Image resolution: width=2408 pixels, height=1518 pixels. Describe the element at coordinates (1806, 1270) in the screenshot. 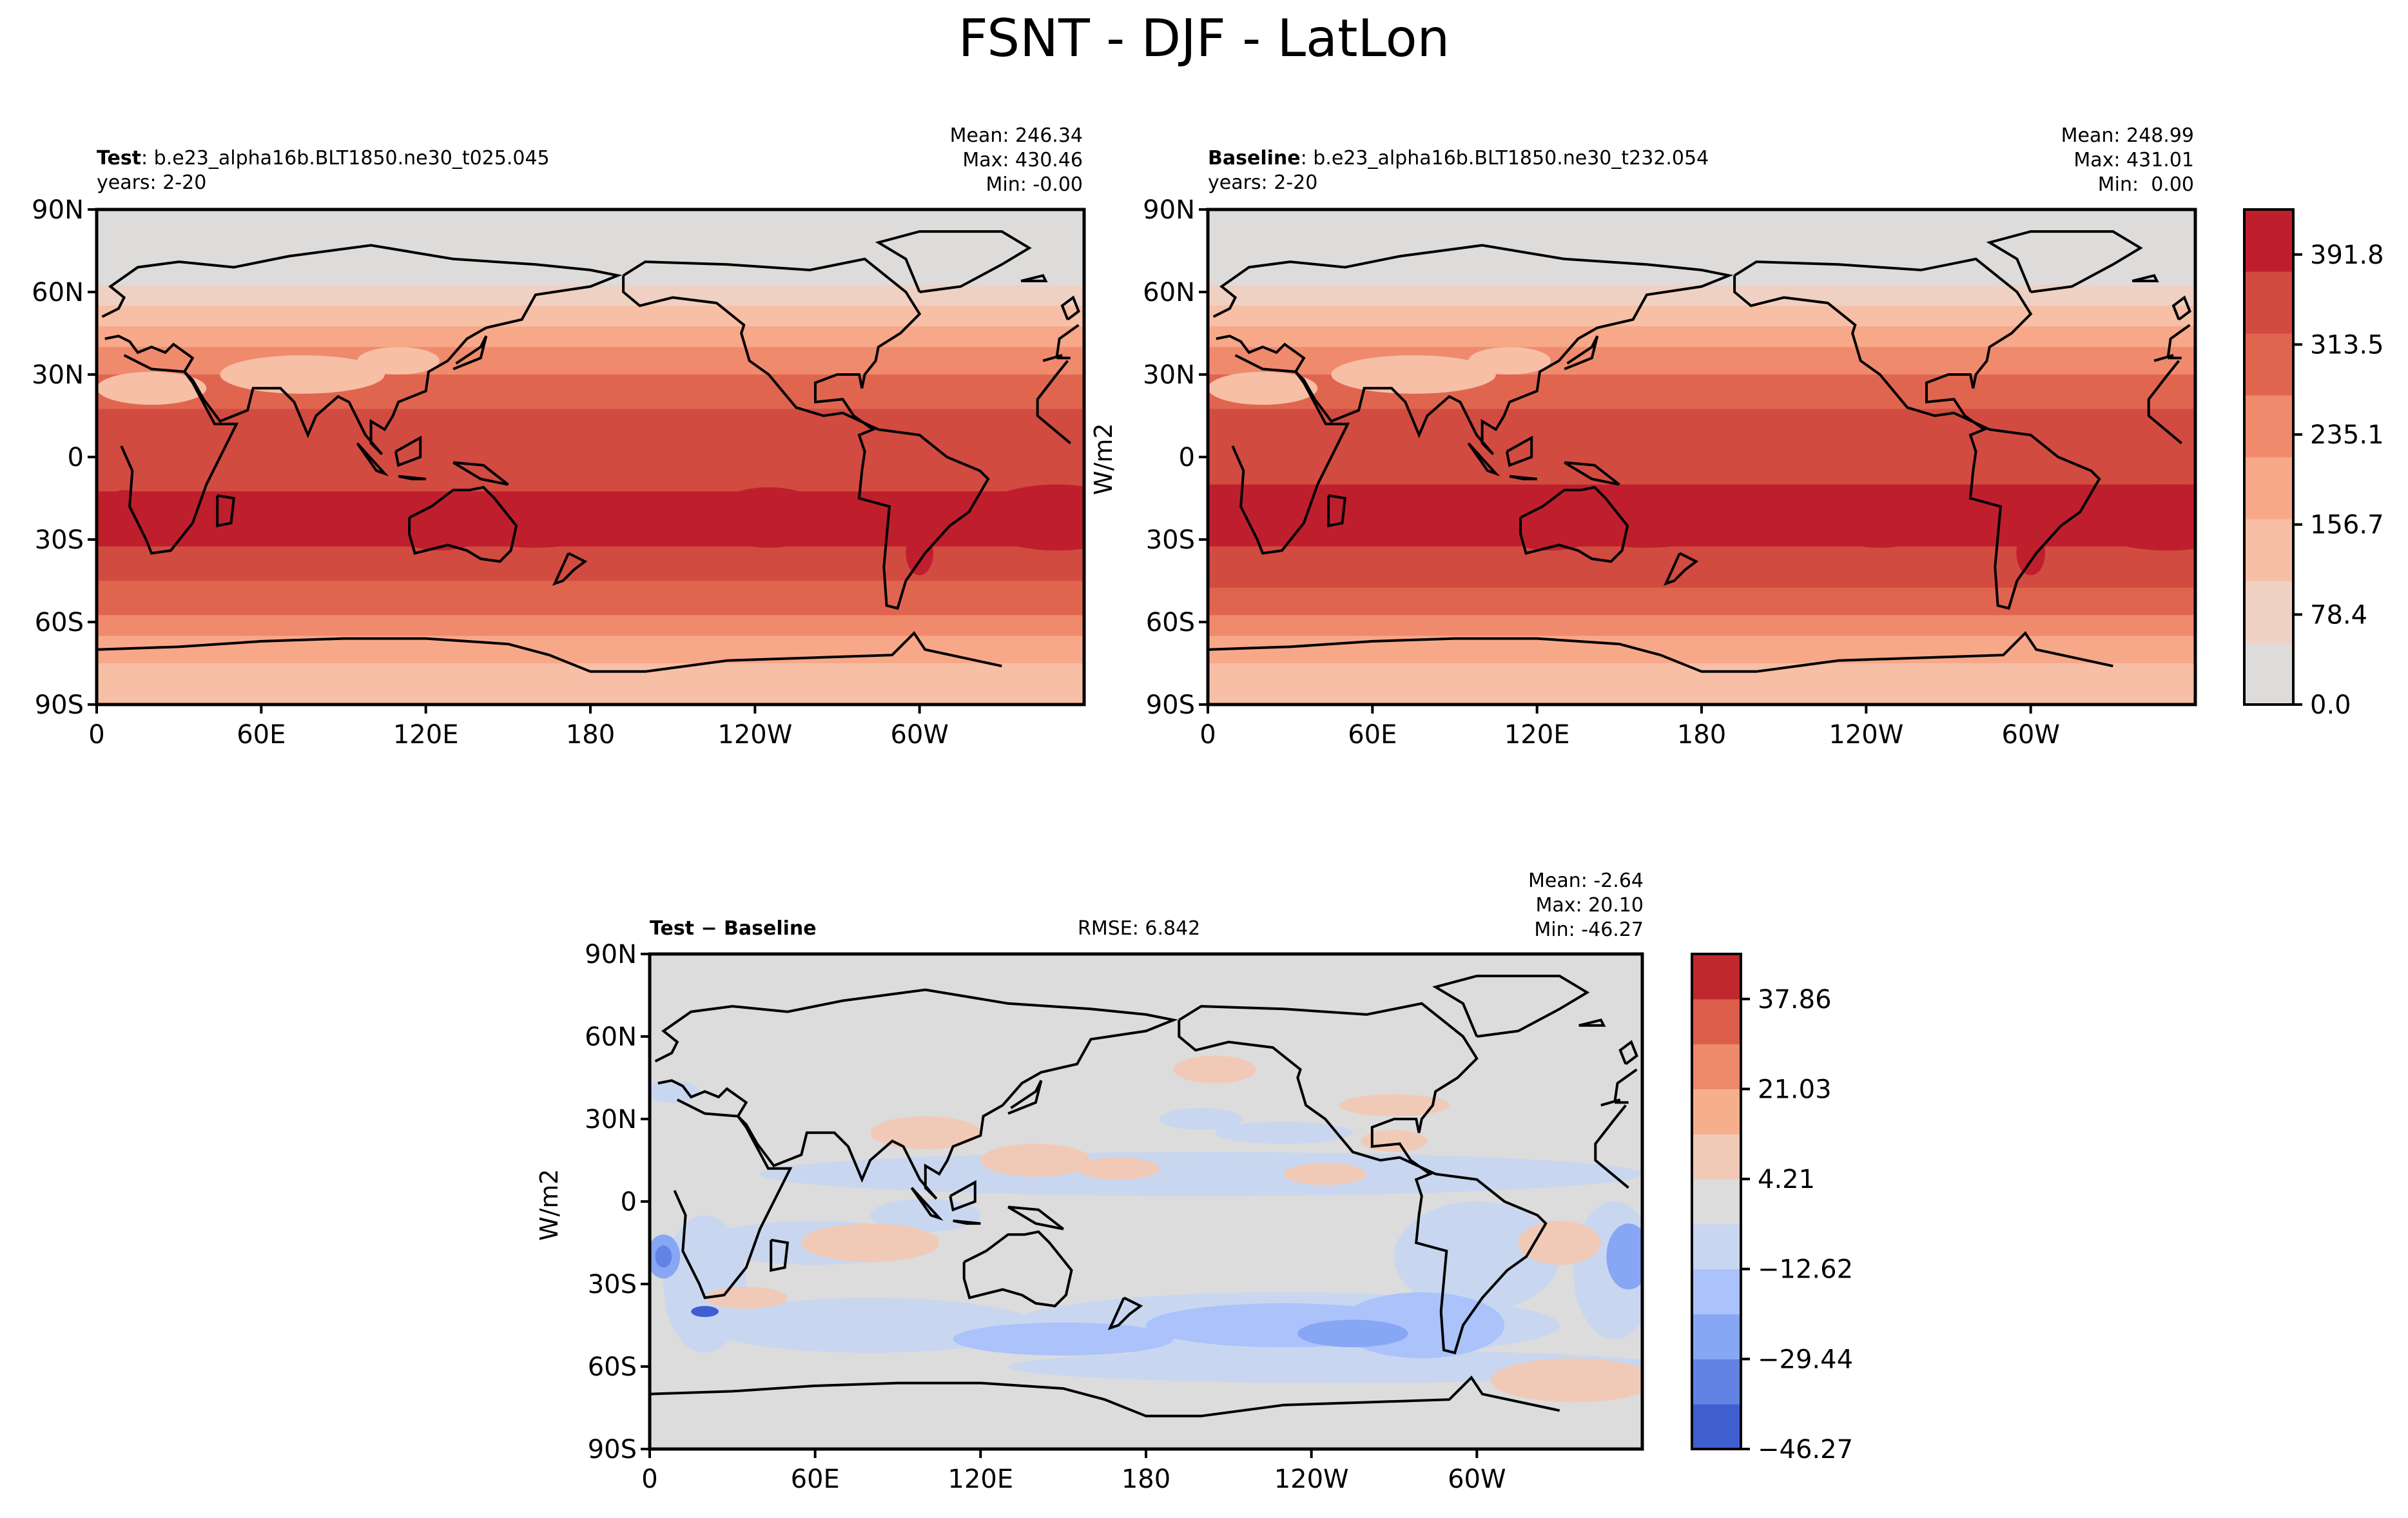

I see `colorbar-tick-label: −12.62` at that location.